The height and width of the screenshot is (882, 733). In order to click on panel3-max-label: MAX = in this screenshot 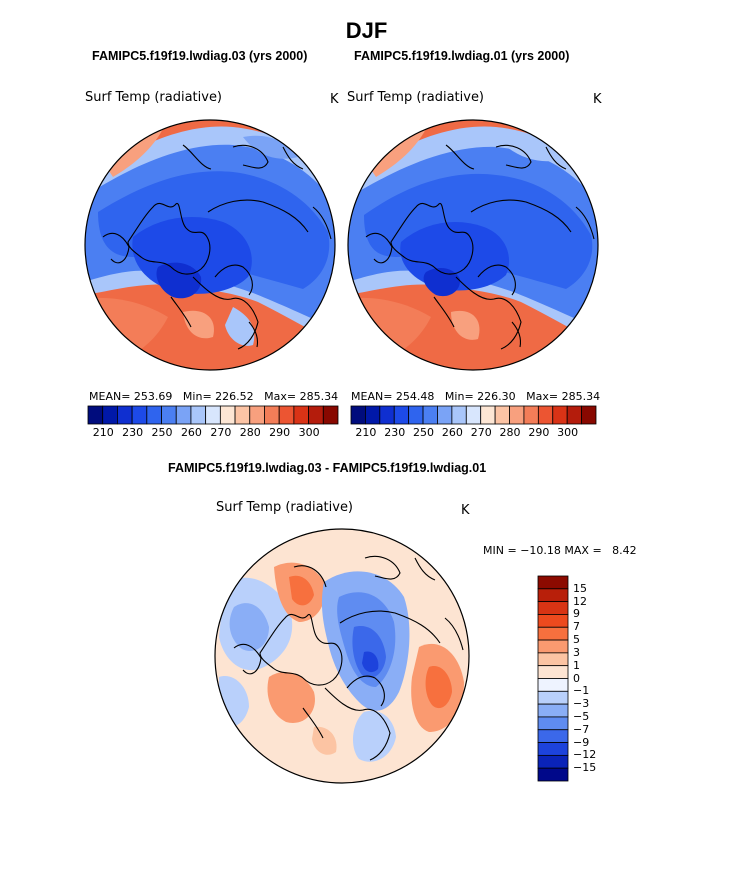, I will do `click(583, 550)`.